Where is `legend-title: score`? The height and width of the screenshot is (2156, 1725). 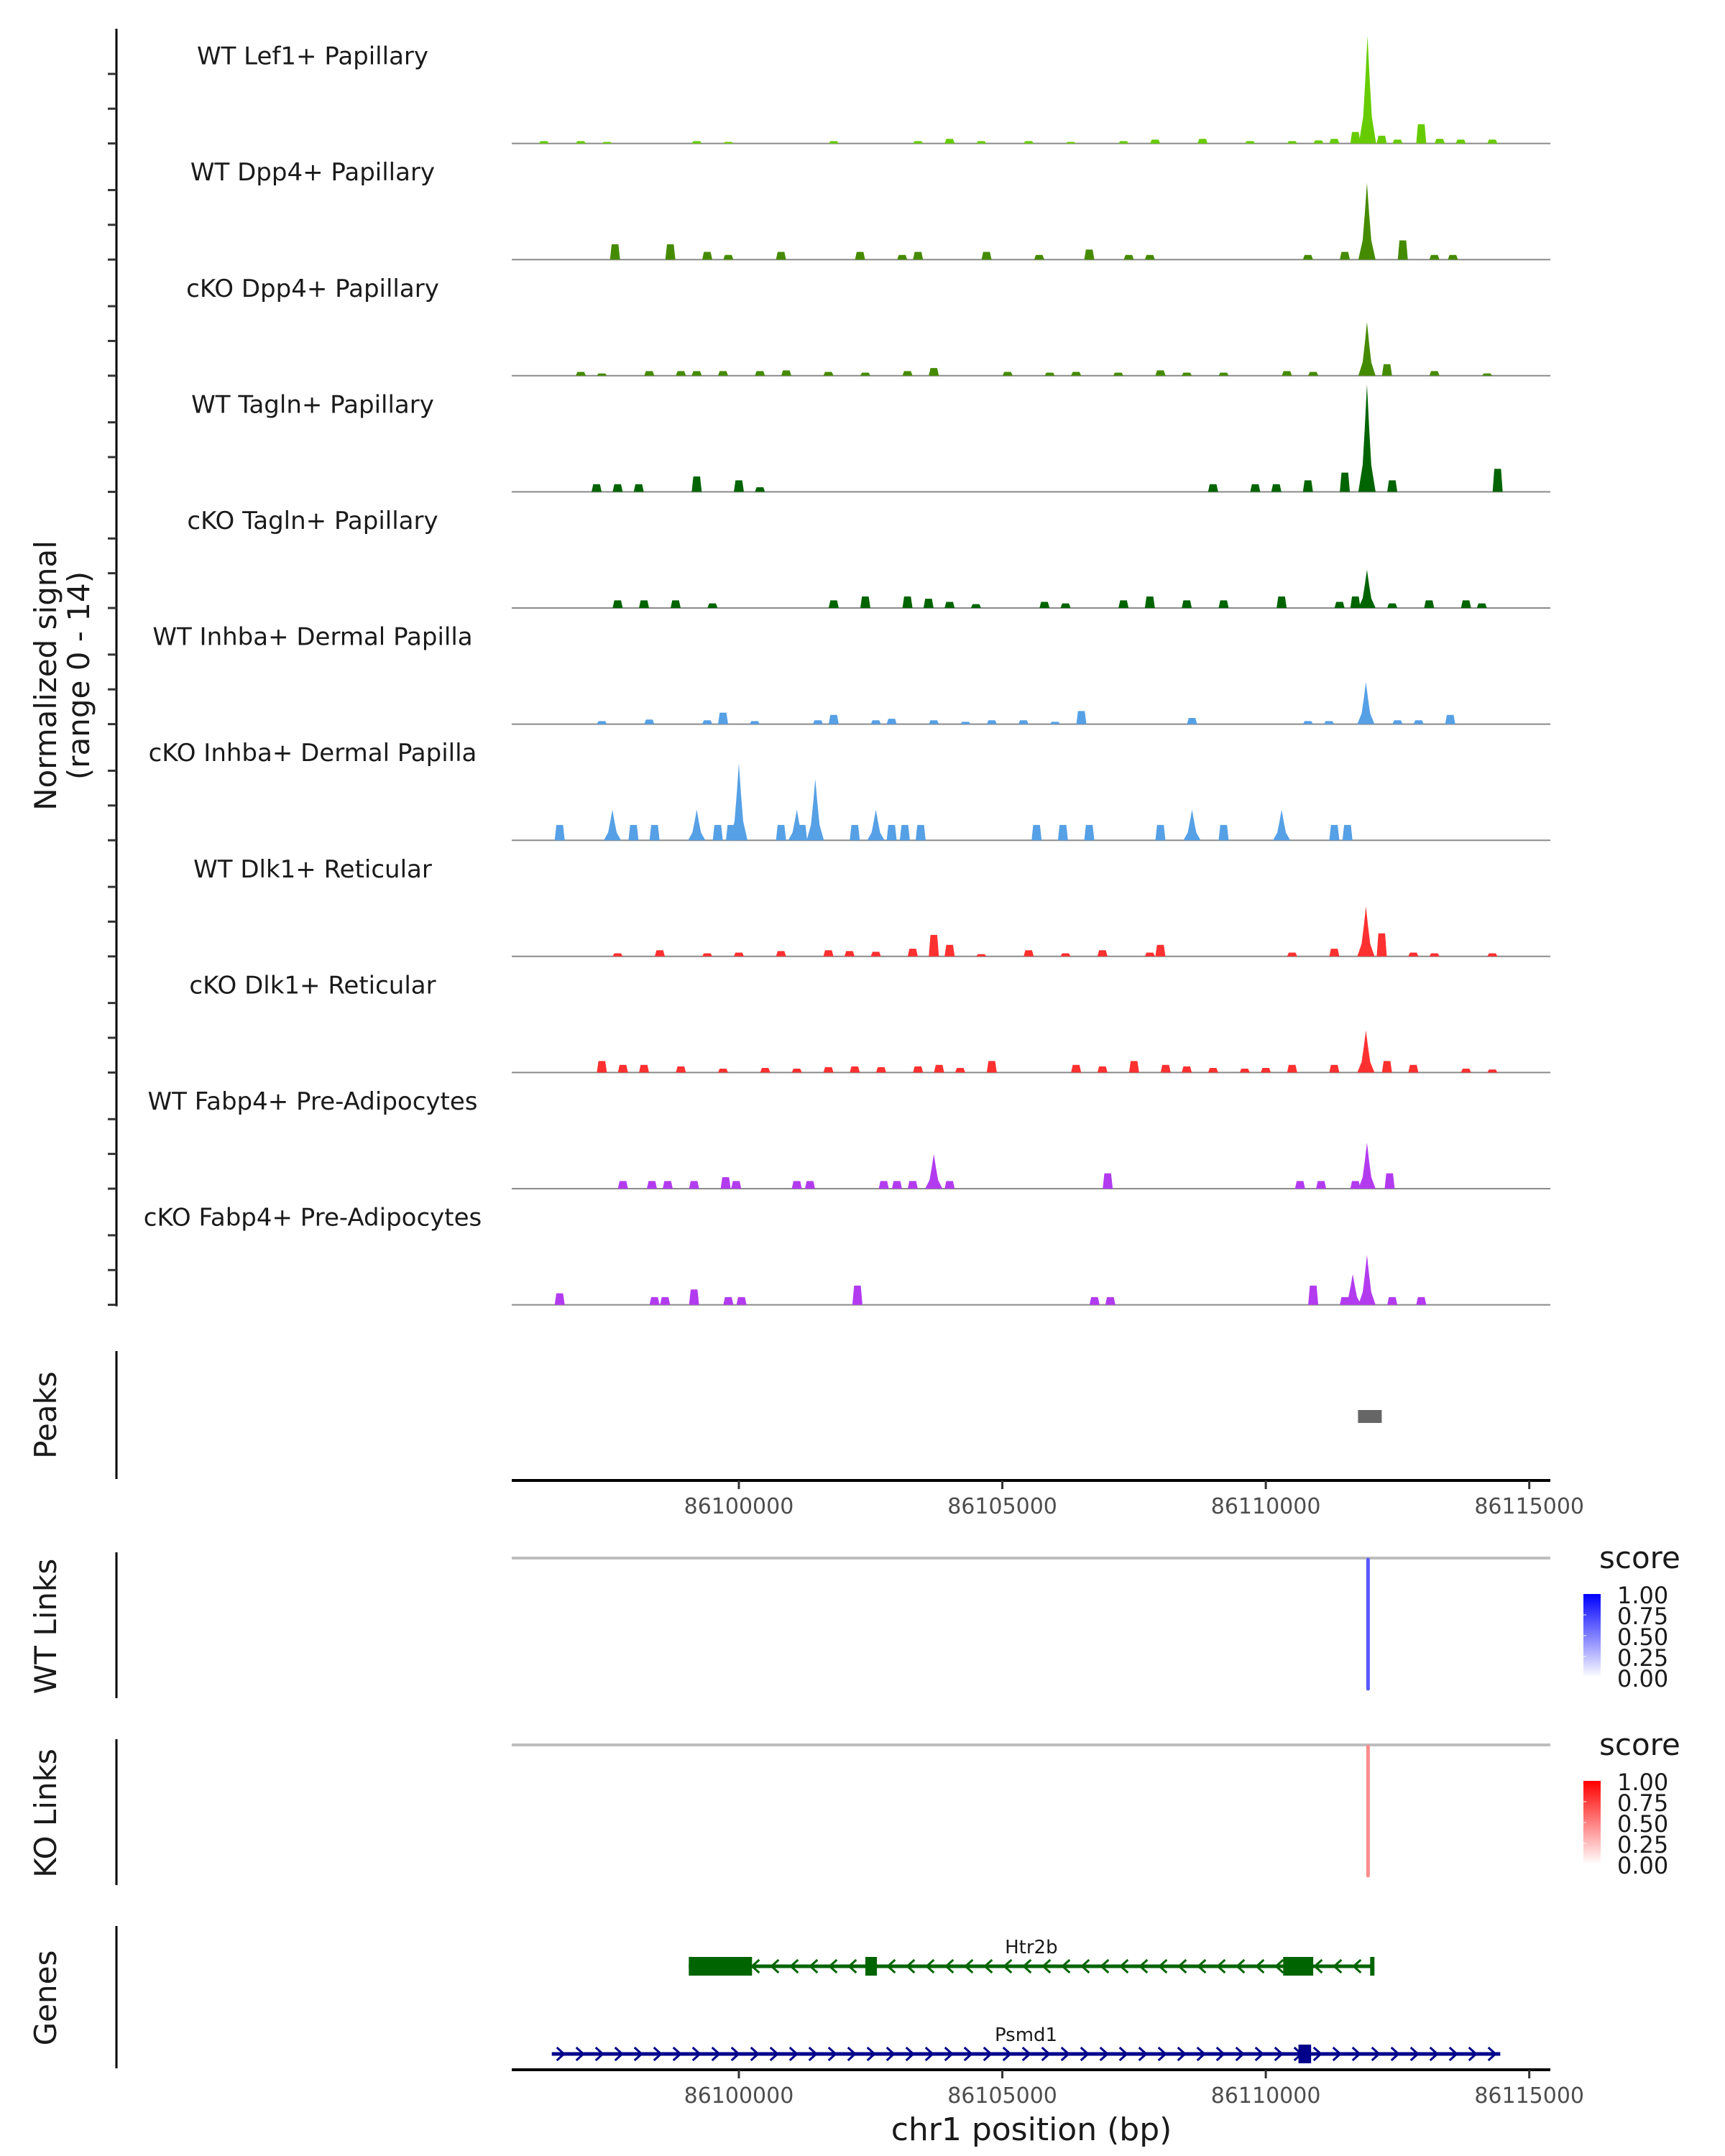
legend-title: score is located at coordinates (1639, 1745).